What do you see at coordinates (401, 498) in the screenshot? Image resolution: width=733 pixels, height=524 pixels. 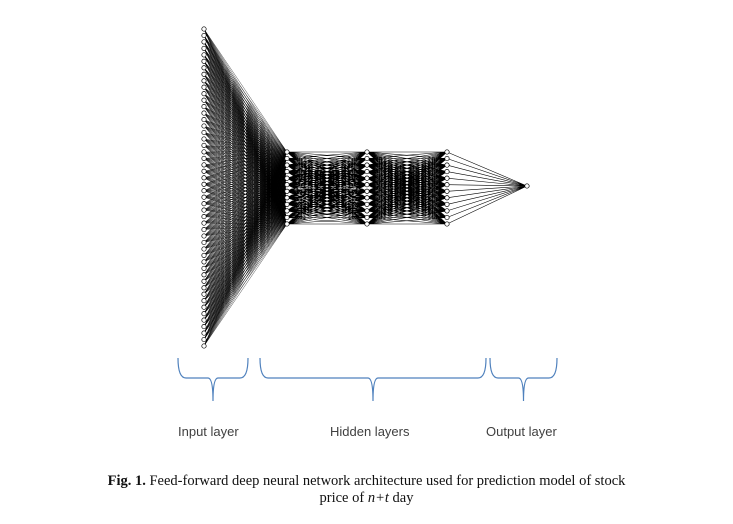 I see `caption-text-3: day` at bounding box center [401, 498].